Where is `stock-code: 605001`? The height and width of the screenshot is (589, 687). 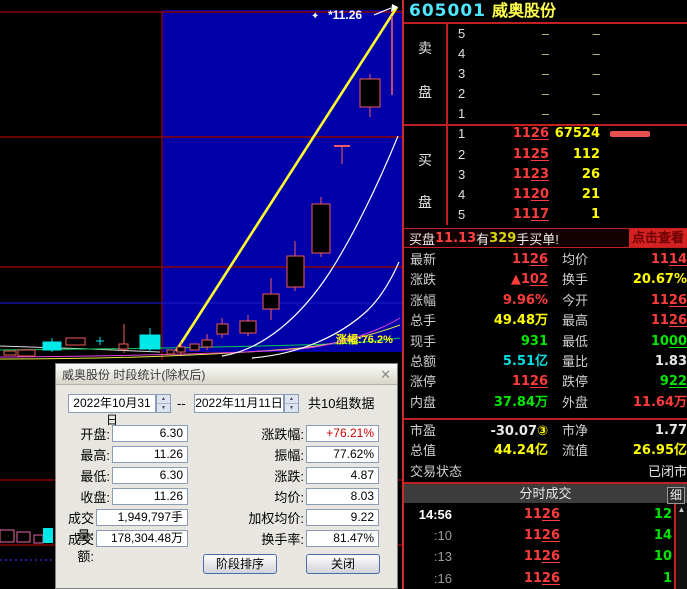
stock-code: 605001 is located at coordinates (447, 11).